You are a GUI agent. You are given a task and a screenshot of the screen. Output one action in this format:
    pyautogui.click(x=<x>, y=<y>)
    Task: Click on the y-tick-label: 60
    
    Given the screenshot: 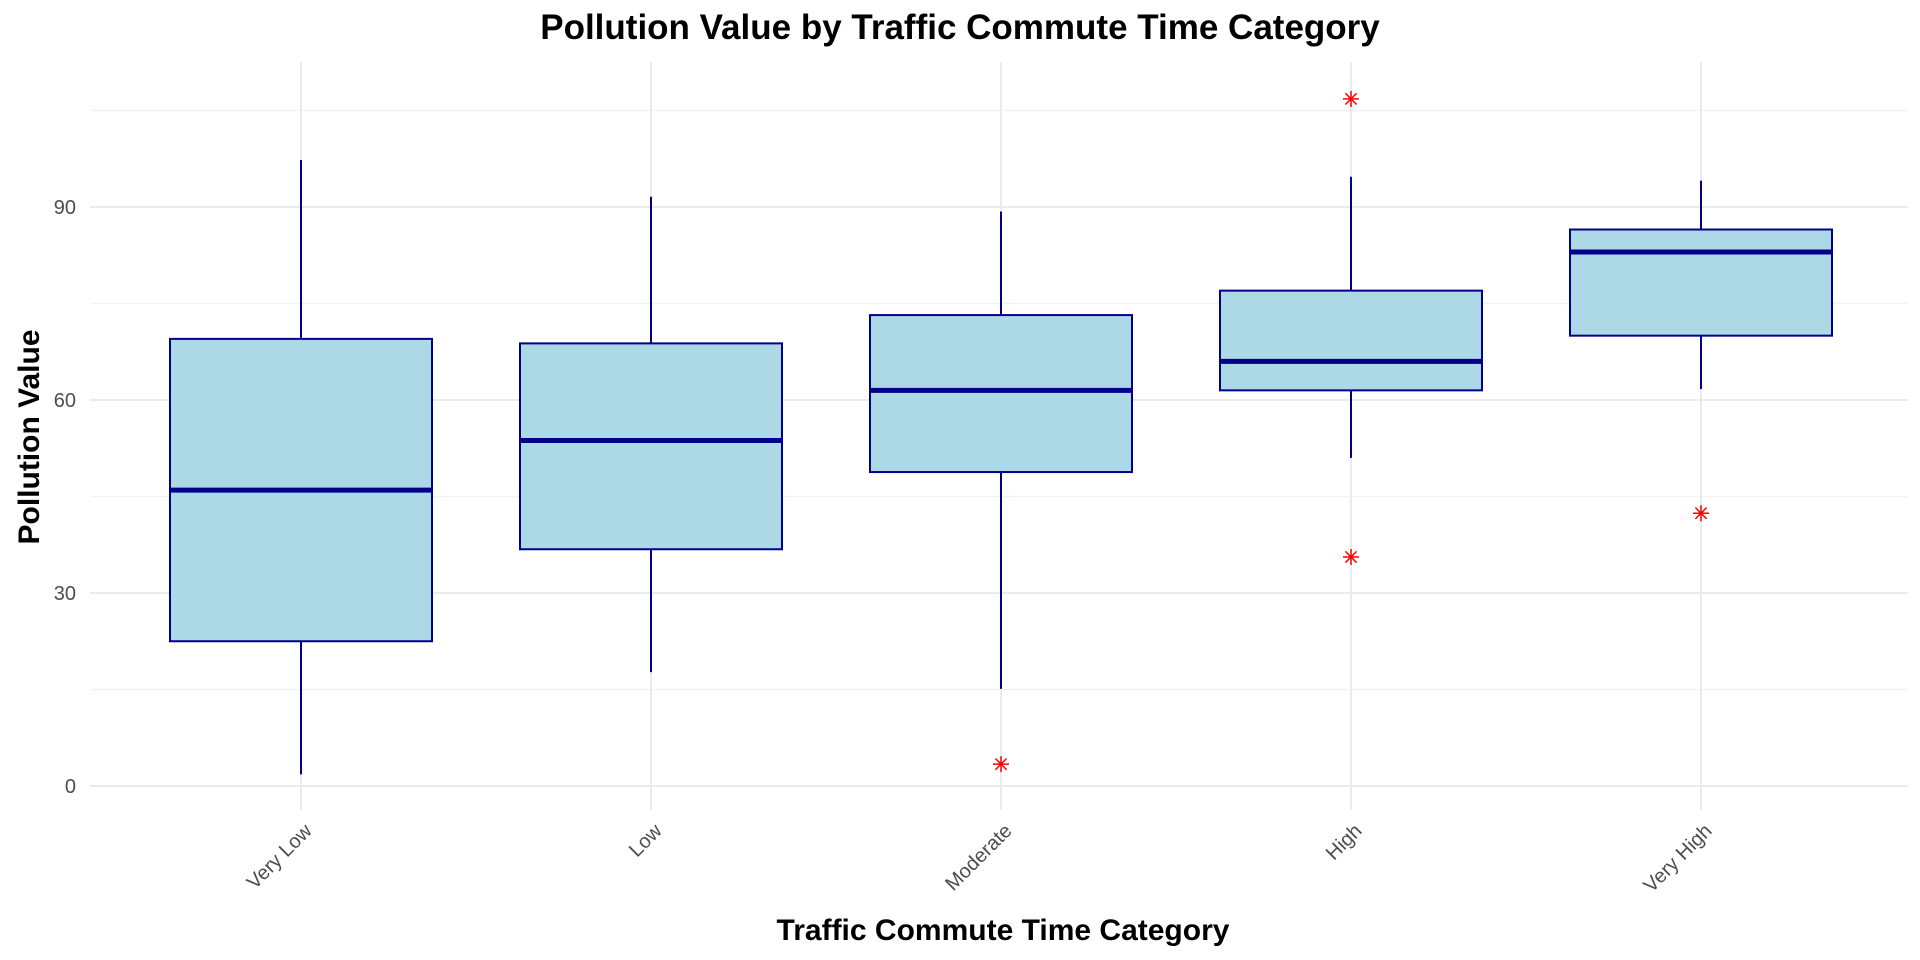 What is the action you would take?
    pyautogui.click(x=65, y=401)
    